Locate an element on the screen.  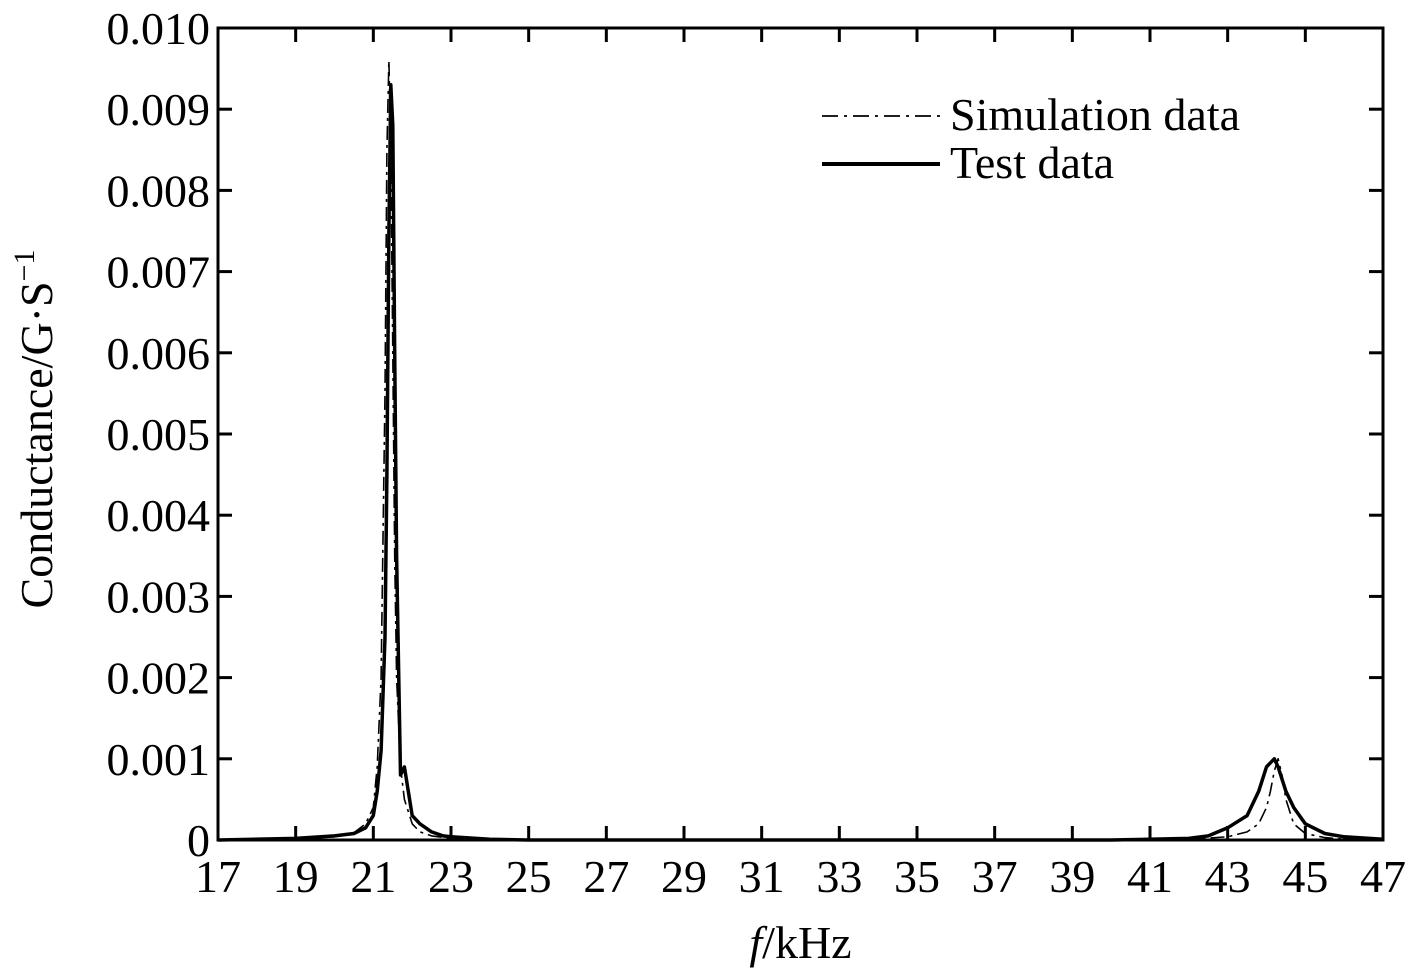
x-axis-title: f/kHz is located at coordinates (800, 942).